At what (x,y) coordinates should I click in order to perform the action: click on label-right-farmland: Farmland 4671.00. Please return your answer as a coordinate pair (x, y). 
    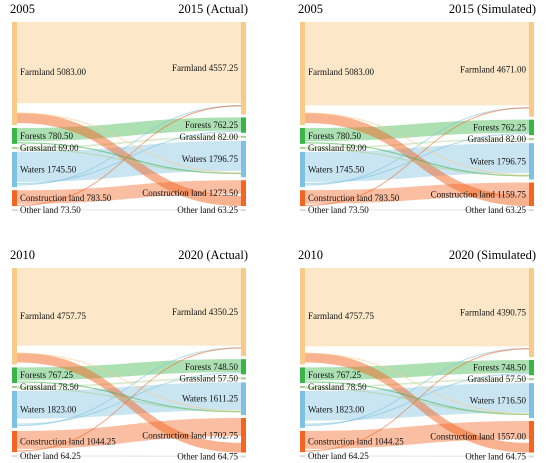
    Looking at the image, I should click on (493, 69).